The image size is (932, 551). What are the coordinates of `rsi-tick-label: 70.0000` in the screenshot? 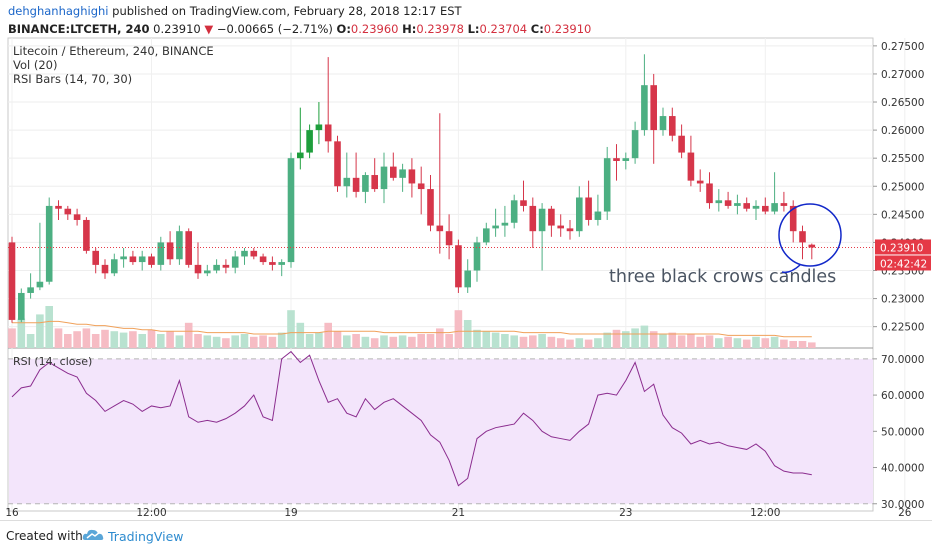 It's located at (902, 360).